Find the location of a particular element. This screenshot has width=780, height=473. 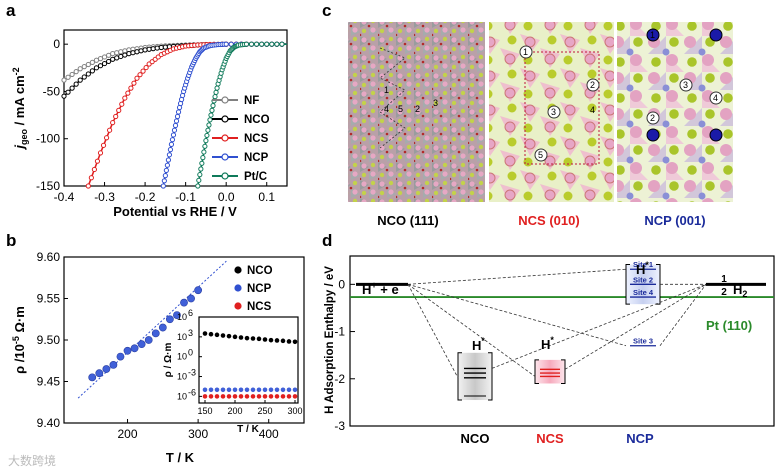

d-ytick-label: 0 is located at coordinates (341, 284).